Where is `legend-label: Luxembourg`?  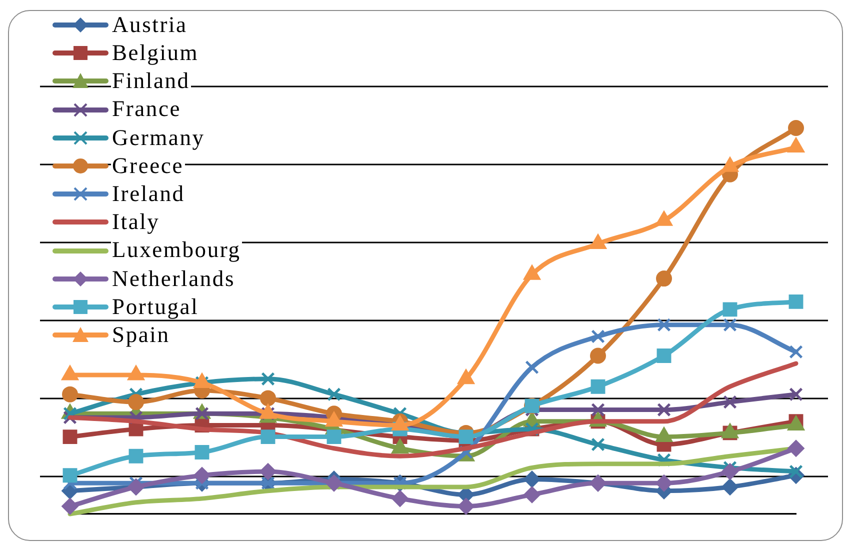
legend-label: Luxembourg is located at coordinates (176, 249).